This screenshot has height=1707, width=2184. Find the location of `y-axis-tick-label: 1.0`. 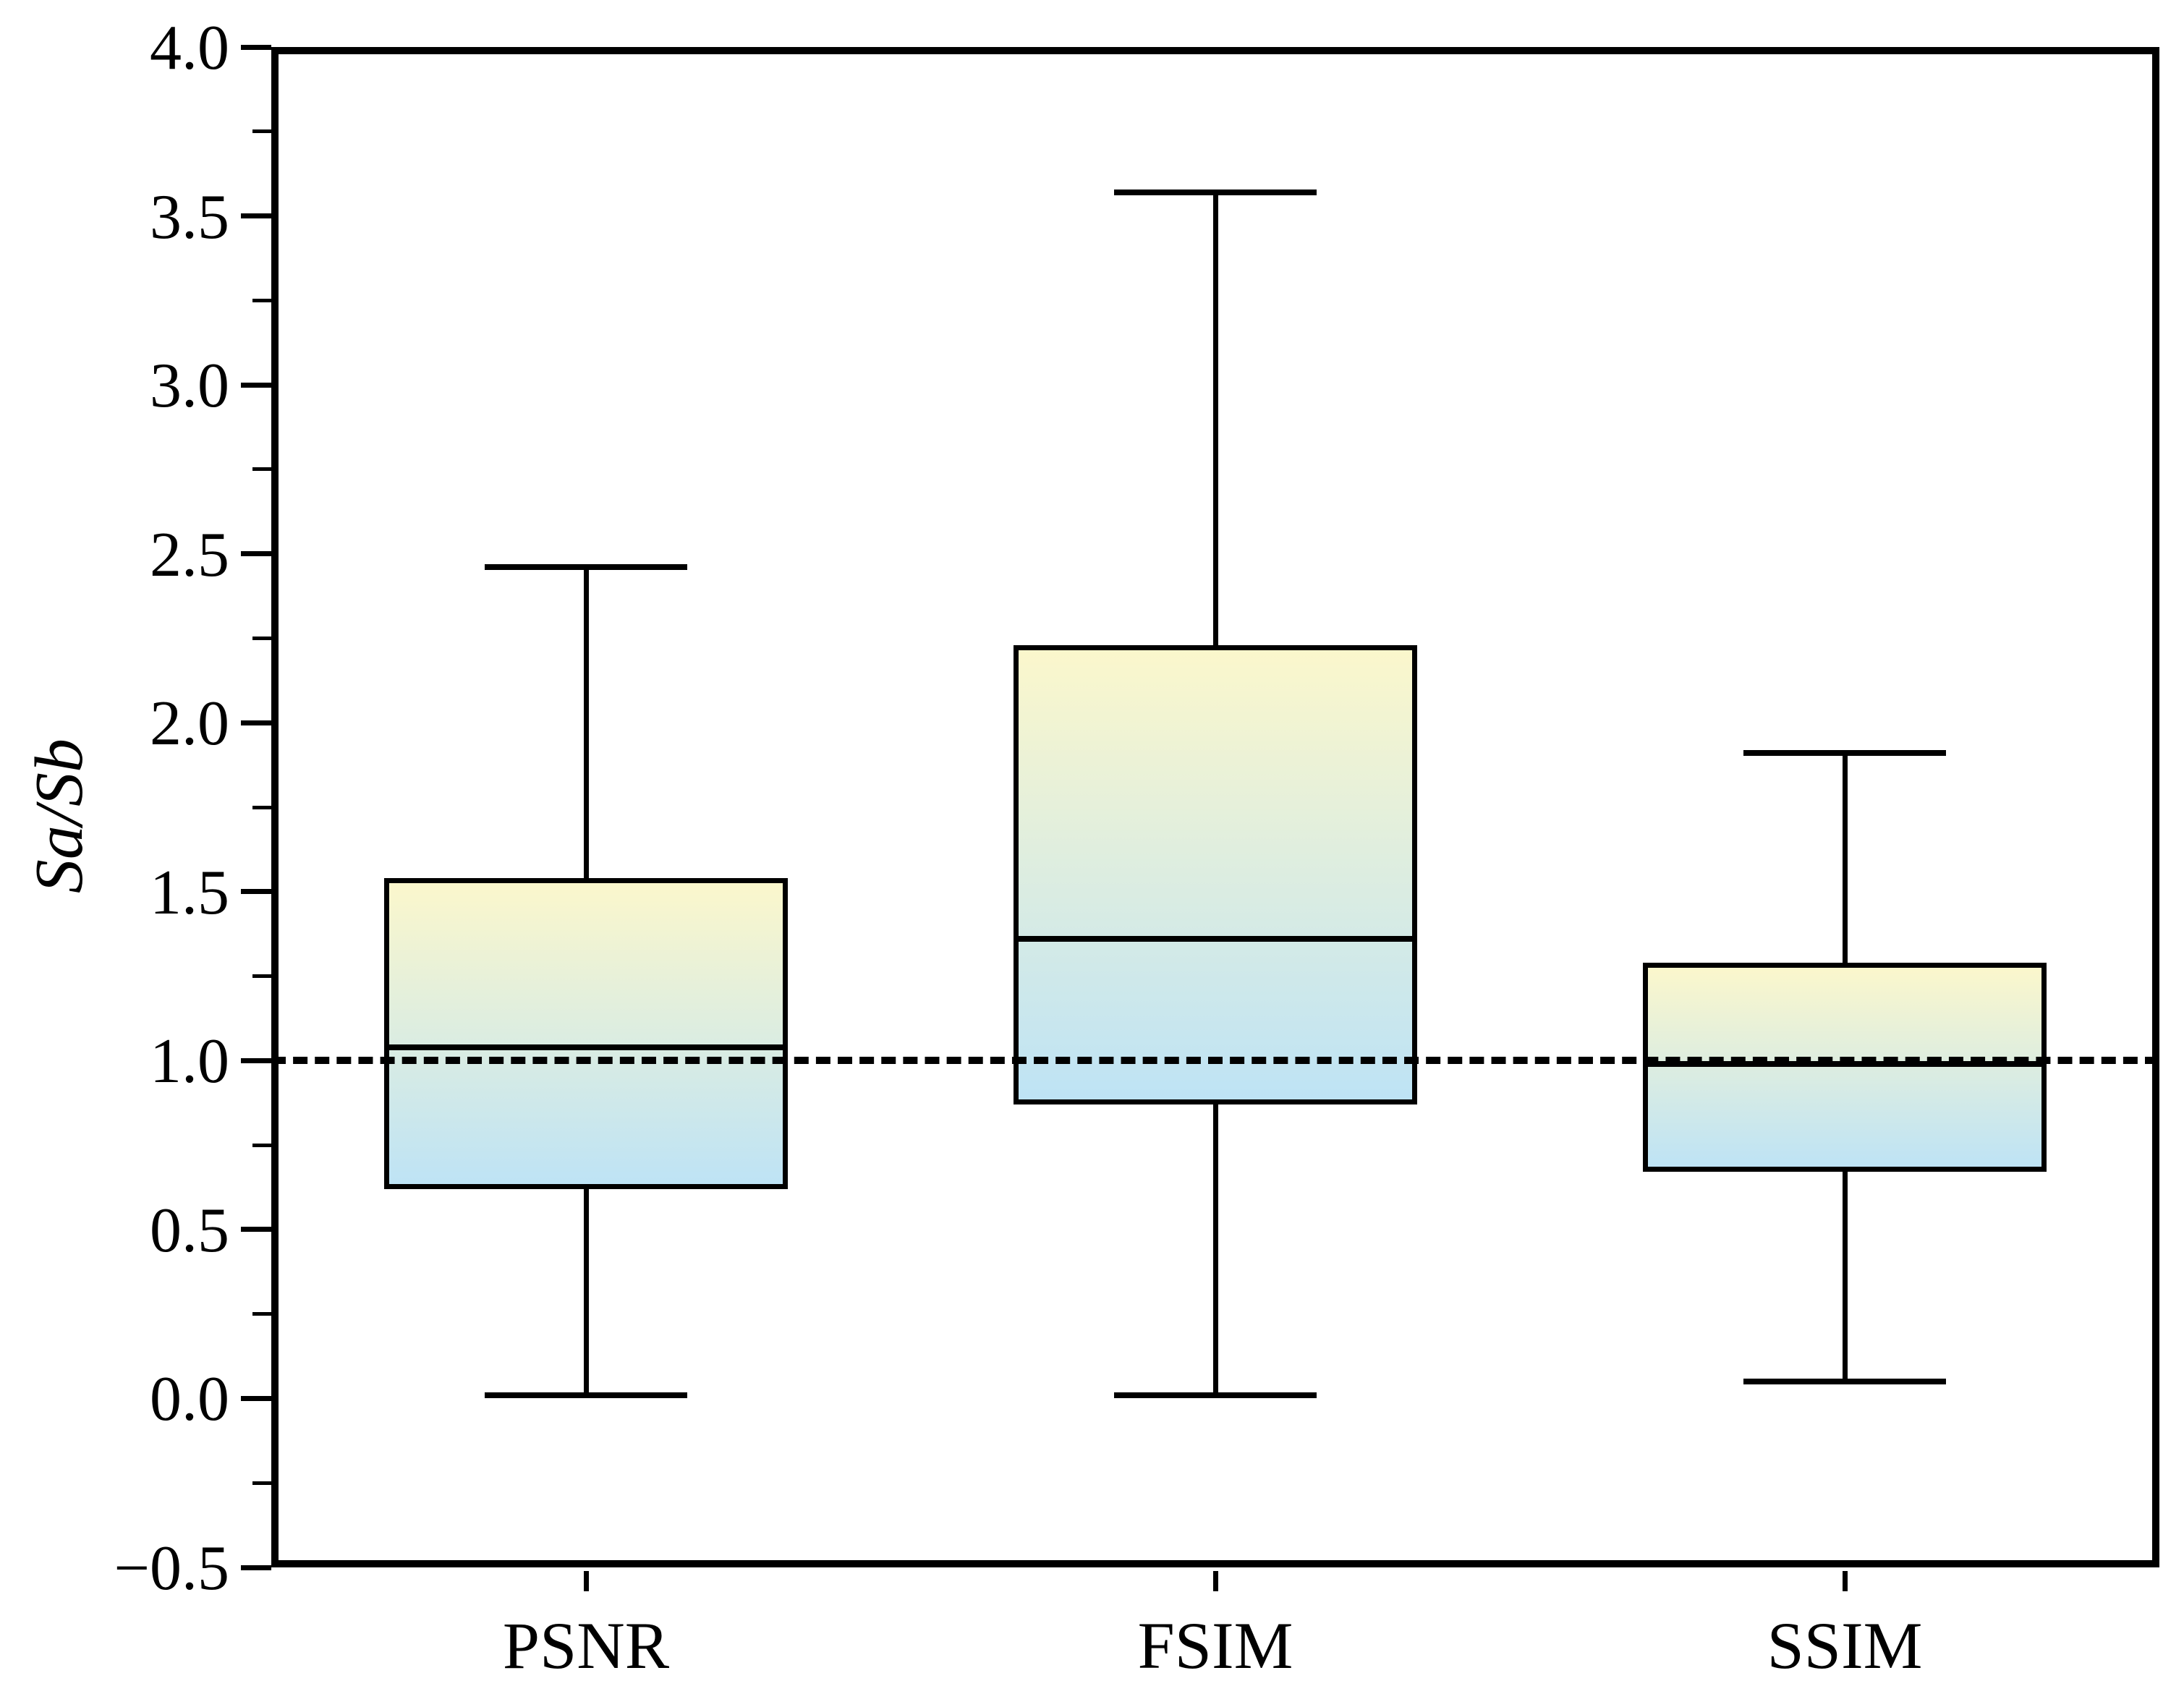

y-axis-tick-label: 1.0 is located at coordinates (189, 1061).